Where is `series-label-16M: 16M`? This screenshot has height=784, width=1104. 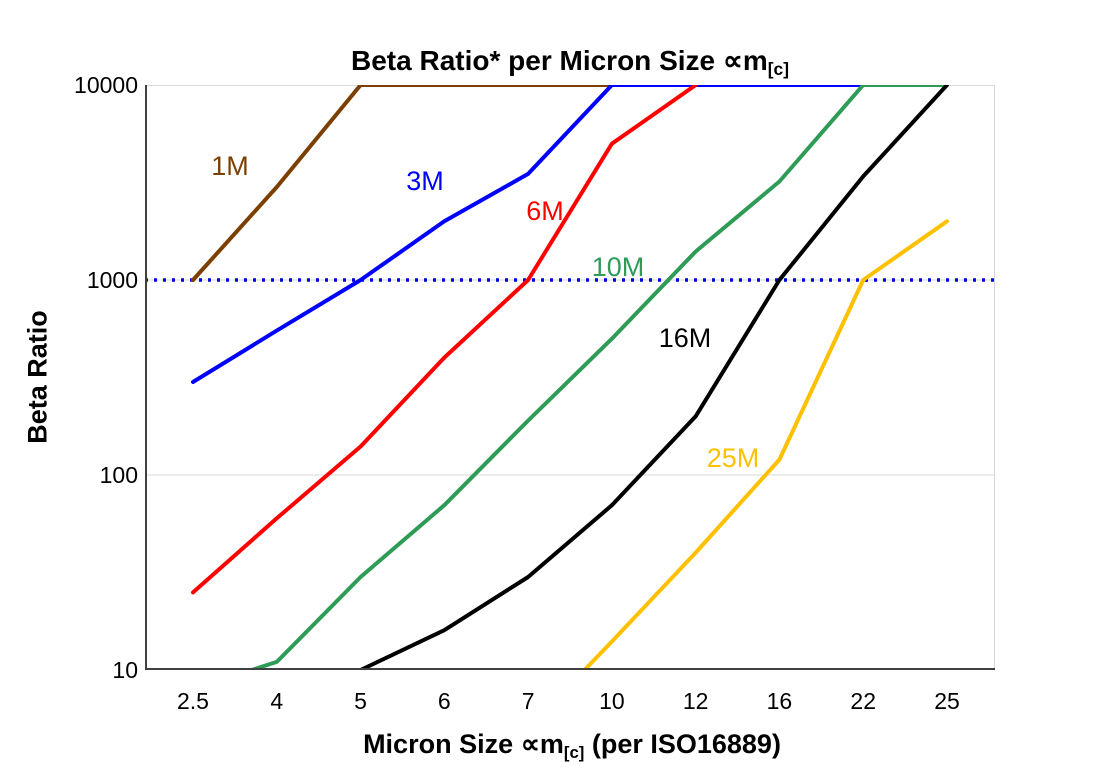
series-label-16M: 16M is located at coordinates (685, 338).